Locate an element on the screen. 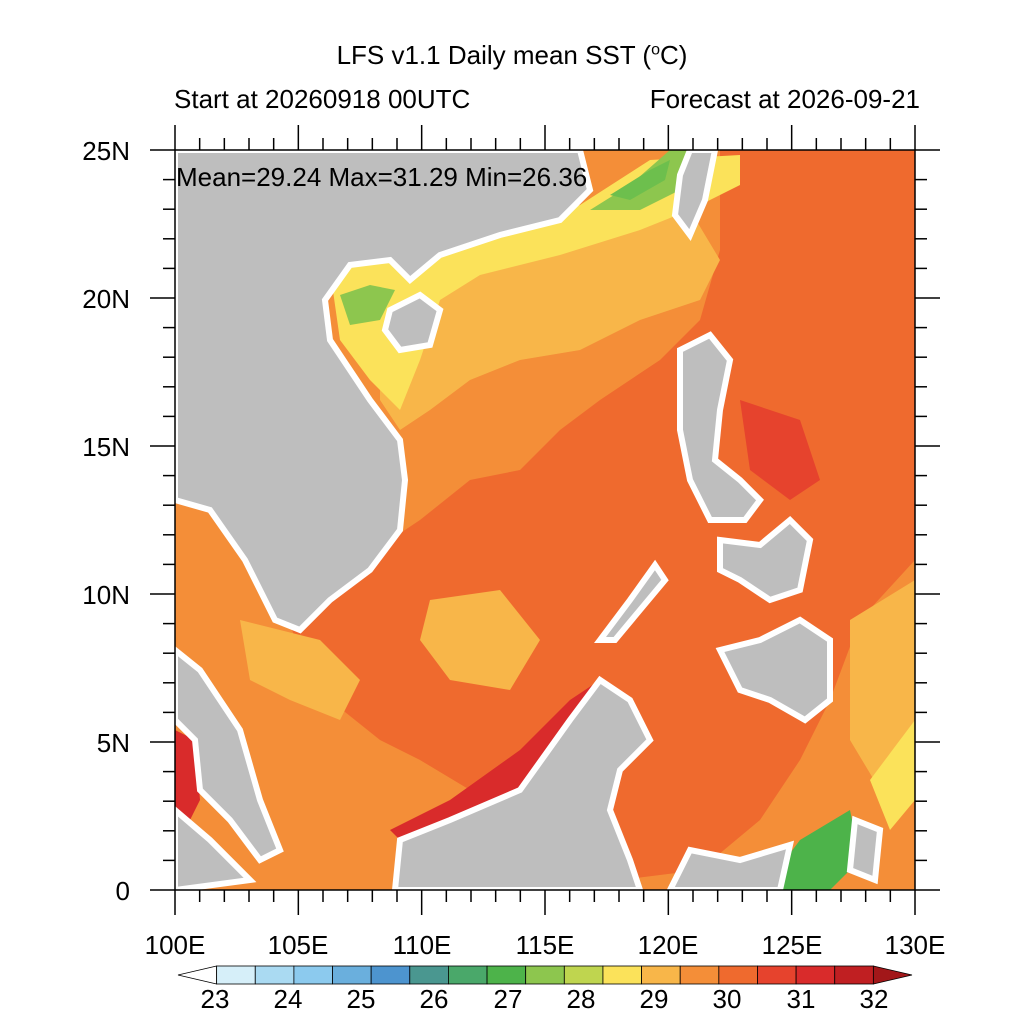  colorbar-label-23: 23 is located at coordinates (215, 999).